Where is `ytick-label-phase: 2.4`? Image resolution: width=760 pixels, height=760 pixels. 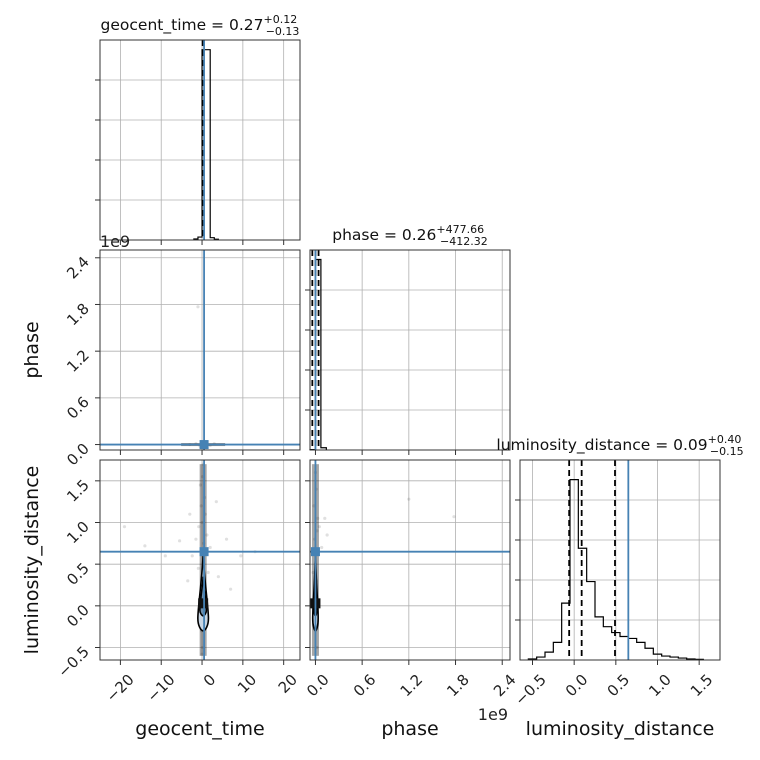 ytick-label-phase: 2.4 is located at coordinates (78, 268).